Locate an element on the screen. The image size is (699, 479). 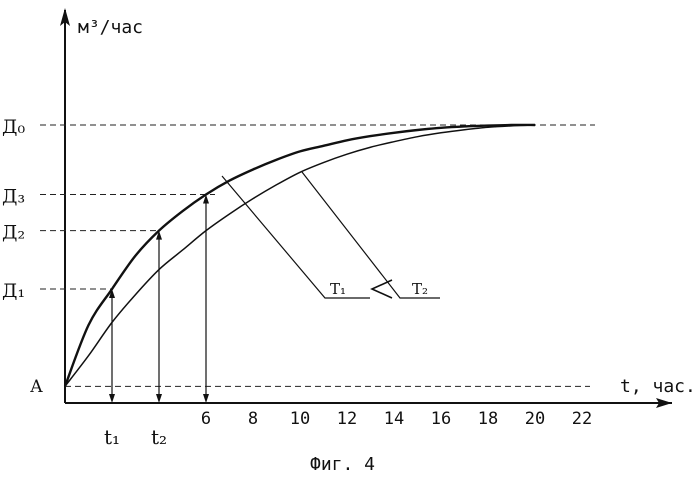
x-tick-label-5: 16 is located at coordinates (441, 419).